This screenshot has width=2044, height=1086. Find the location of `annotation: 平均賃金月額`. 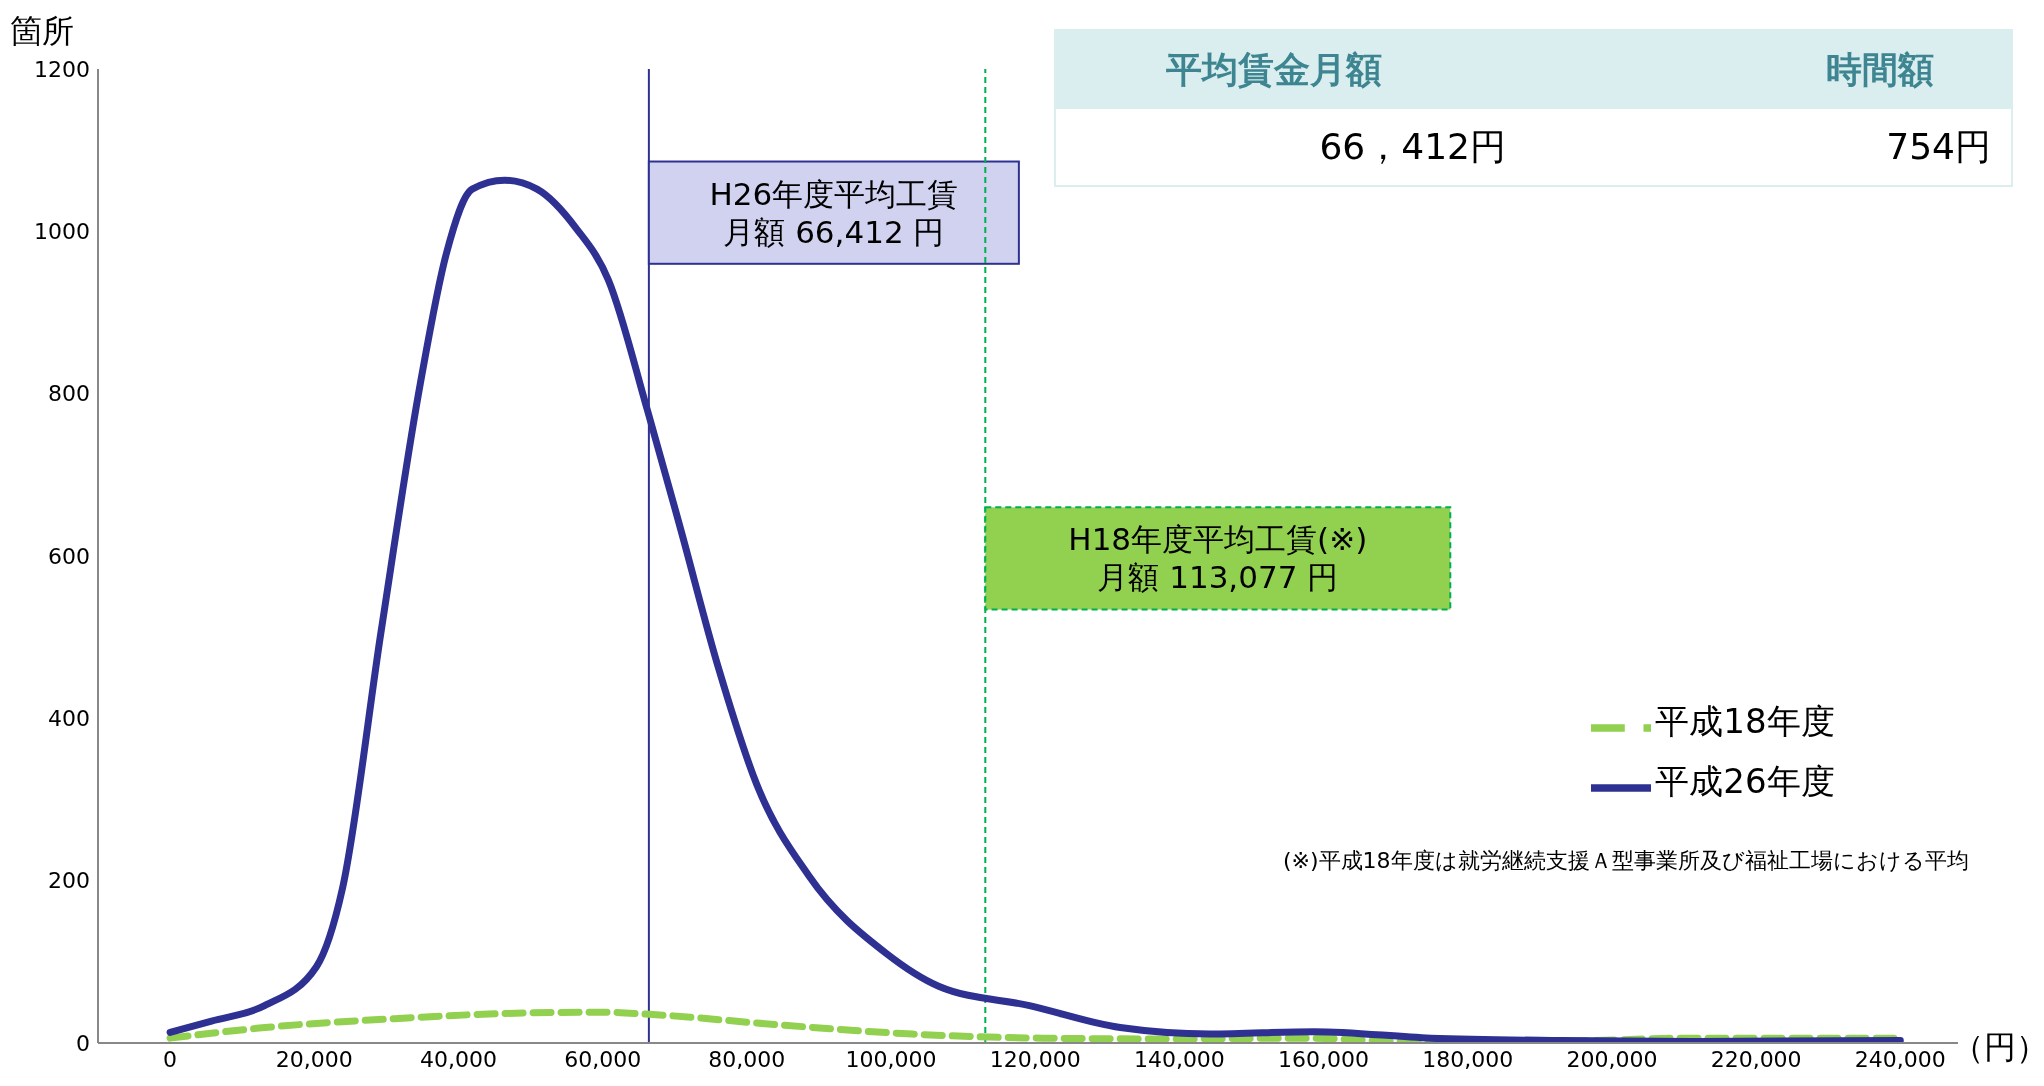

annotation: 平均賃金月額 is located at coordinates (1274, 69).